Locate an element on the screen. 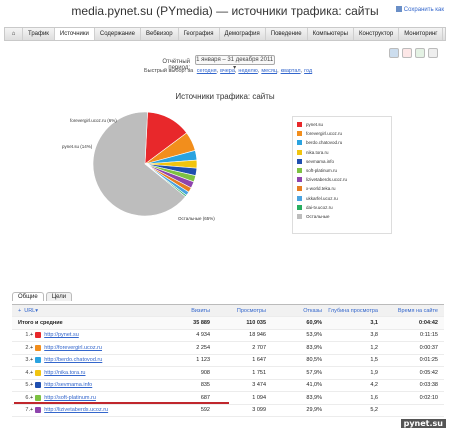 Image resolution: width=450 pixels, height=430 pixels. row-number: 6. is located at coordinates (27, 397).